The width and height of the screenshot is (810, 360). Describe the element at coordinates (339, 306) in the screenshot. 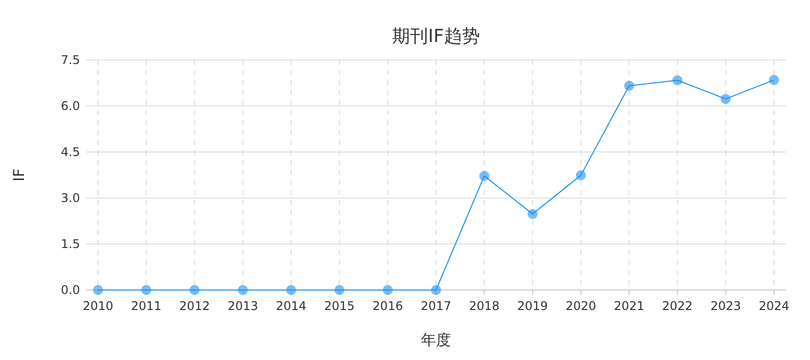

I see `x-tick-label: 2015` at that location.